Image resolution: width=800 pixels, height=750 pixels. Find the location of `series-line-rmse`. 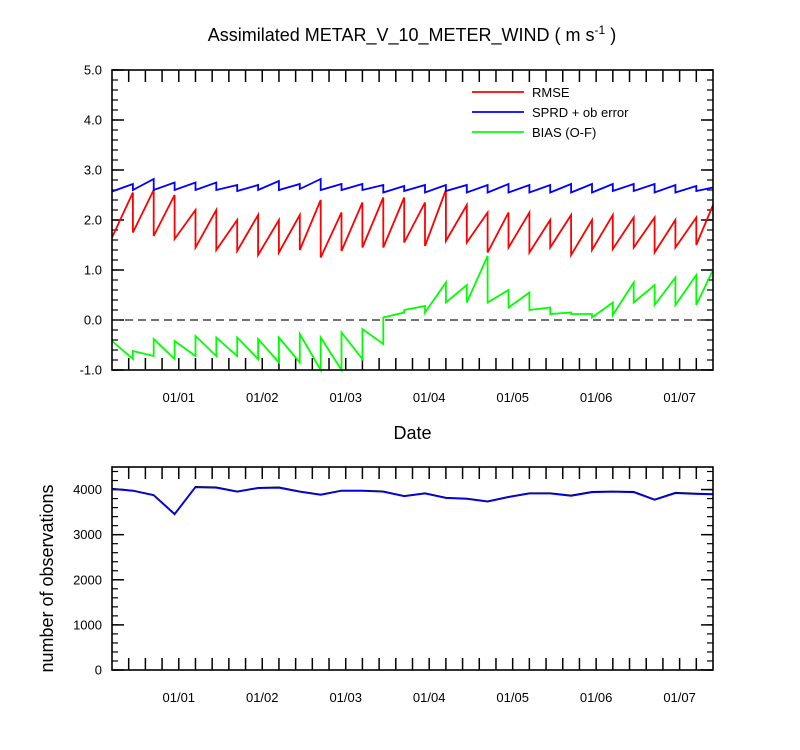

series-line-rmse is located at coordinates (412, 224).